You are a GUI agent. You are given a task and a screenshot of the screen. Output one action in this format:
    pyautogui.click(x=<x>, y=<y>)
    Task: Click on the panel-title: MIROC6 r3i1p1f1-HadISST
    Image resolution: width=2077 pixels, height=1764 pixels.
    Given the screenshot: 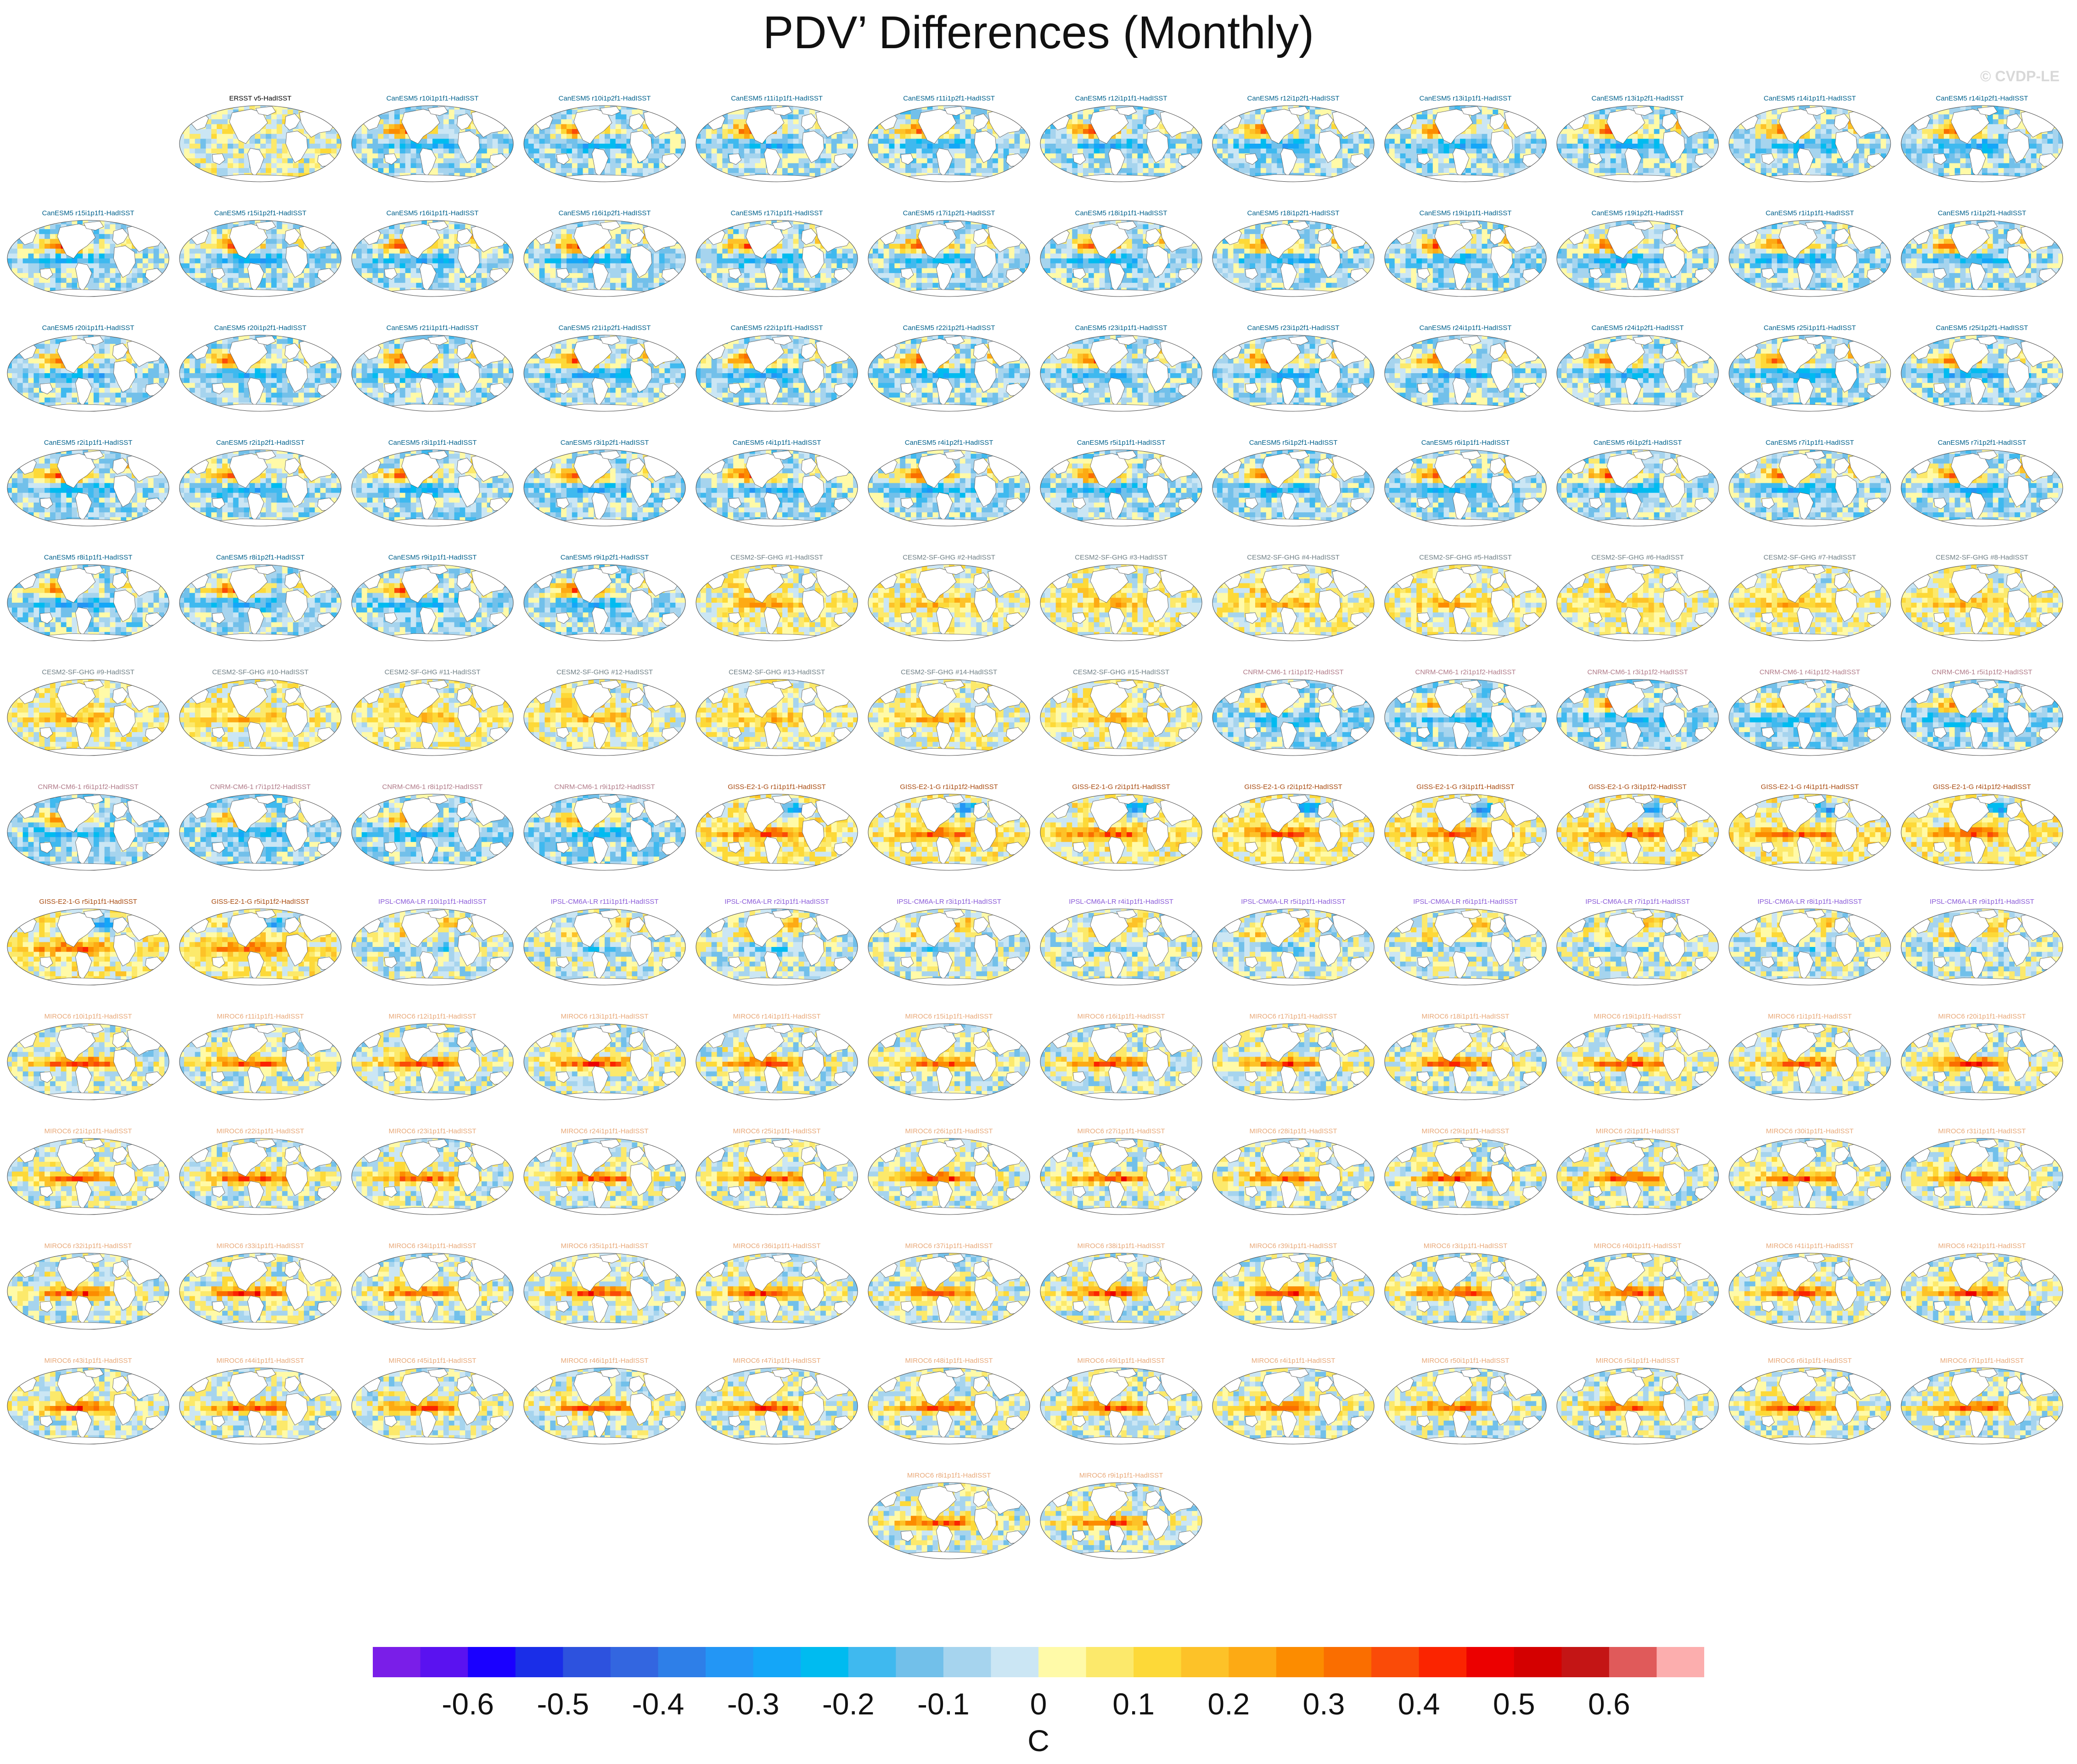 What is the action you would take?
    pyautogui.click(x=1465, y=1246)
    